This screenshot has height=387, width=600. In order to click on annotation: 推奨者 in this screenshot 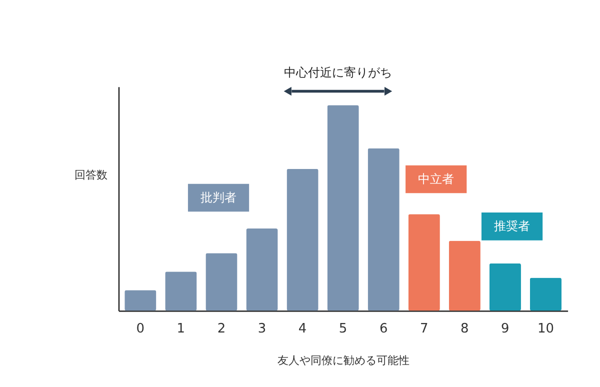, I will do `click(512, 226)`.